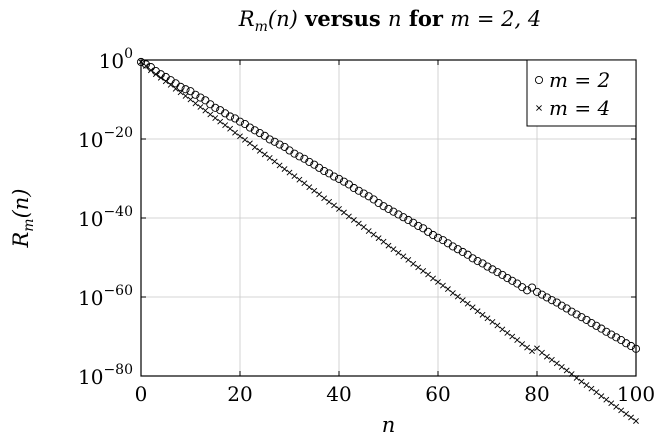 The image size is (655, 443). Describe the element at coordinates (390, 20) in the screenshot. I see `chart-title: Rm(n) versus n for m = 2, 4` at that location.